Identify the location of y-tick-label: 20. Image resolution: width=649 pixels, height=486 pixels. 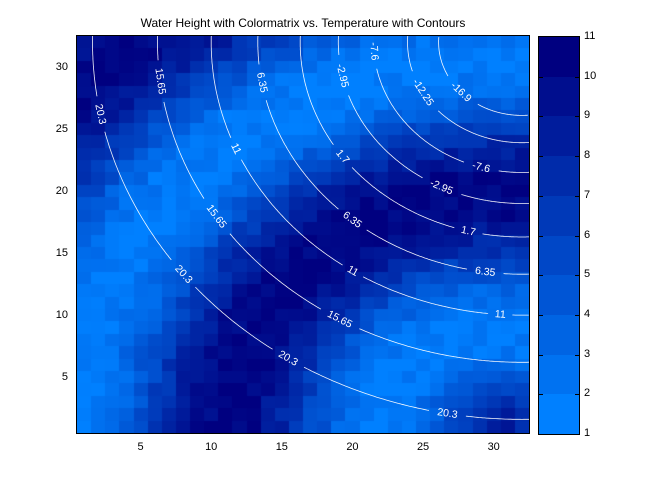
(61, 191).